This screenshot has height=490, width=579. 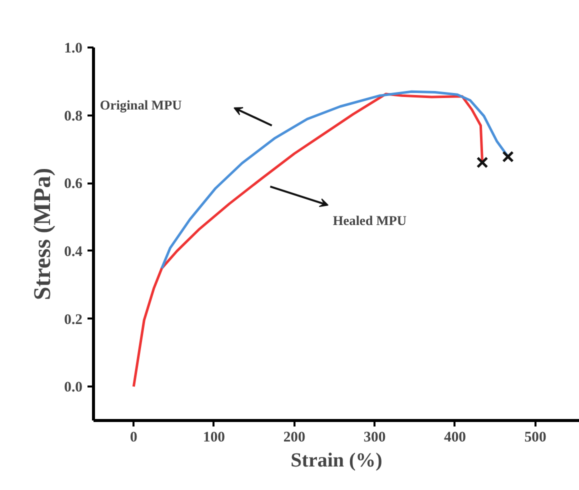 I want to click on x-tick-label: 400, so click(x=455, y=438).